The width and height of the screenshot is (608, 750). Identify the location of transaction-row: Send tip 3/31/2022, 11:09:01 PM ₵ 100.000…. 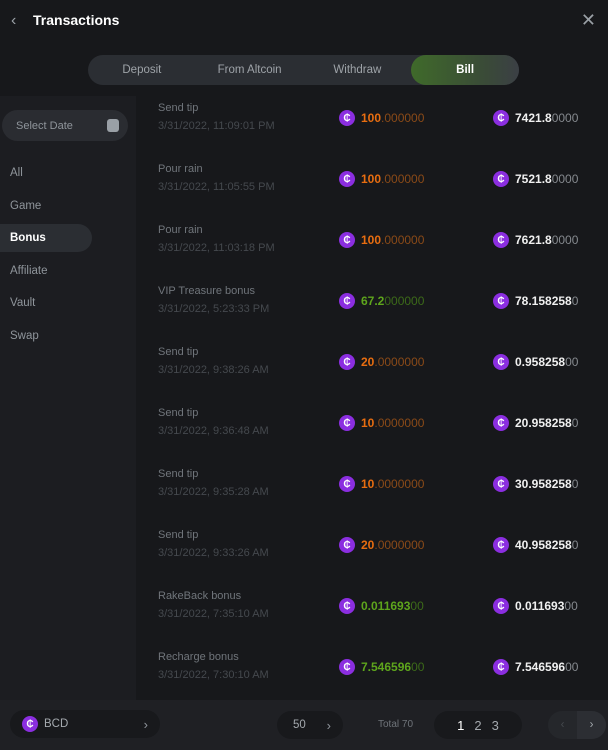
(372, 126).